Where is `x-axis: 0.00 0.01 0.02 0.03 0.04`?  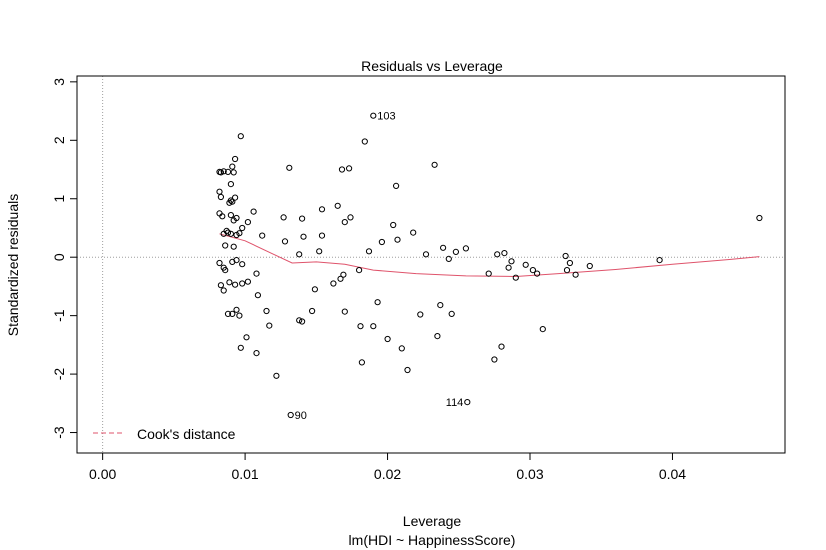 x-axis: 0.00 0.01 0.02 0.03 0.04 is located at coordinates (387, 467).